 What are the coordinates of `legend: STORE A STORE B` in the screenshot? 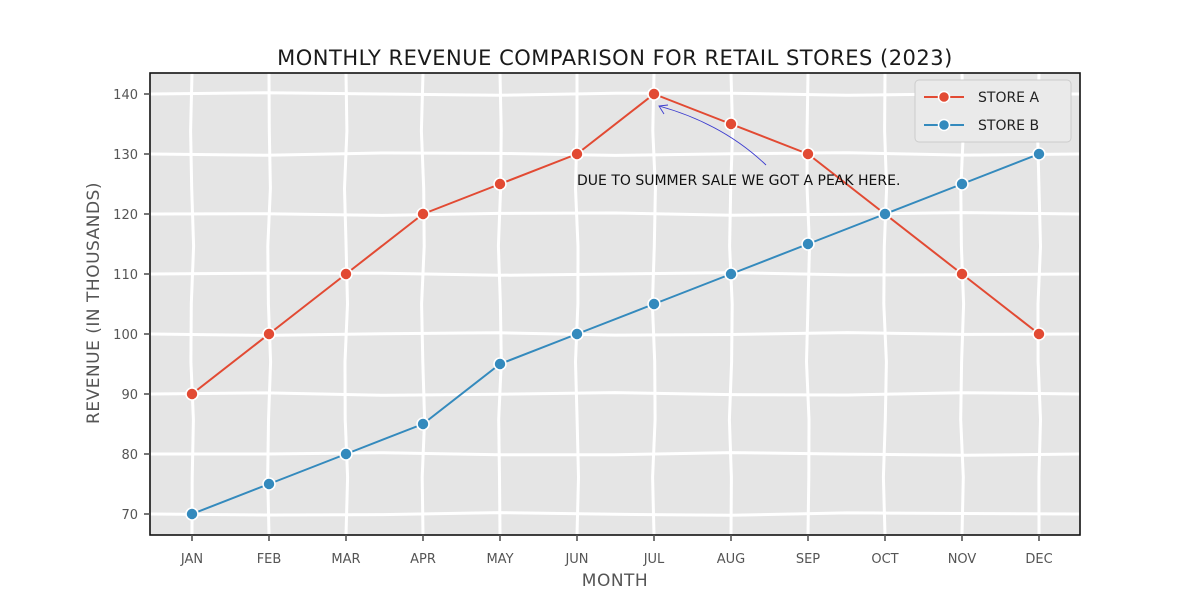 It's located at (993, 111).